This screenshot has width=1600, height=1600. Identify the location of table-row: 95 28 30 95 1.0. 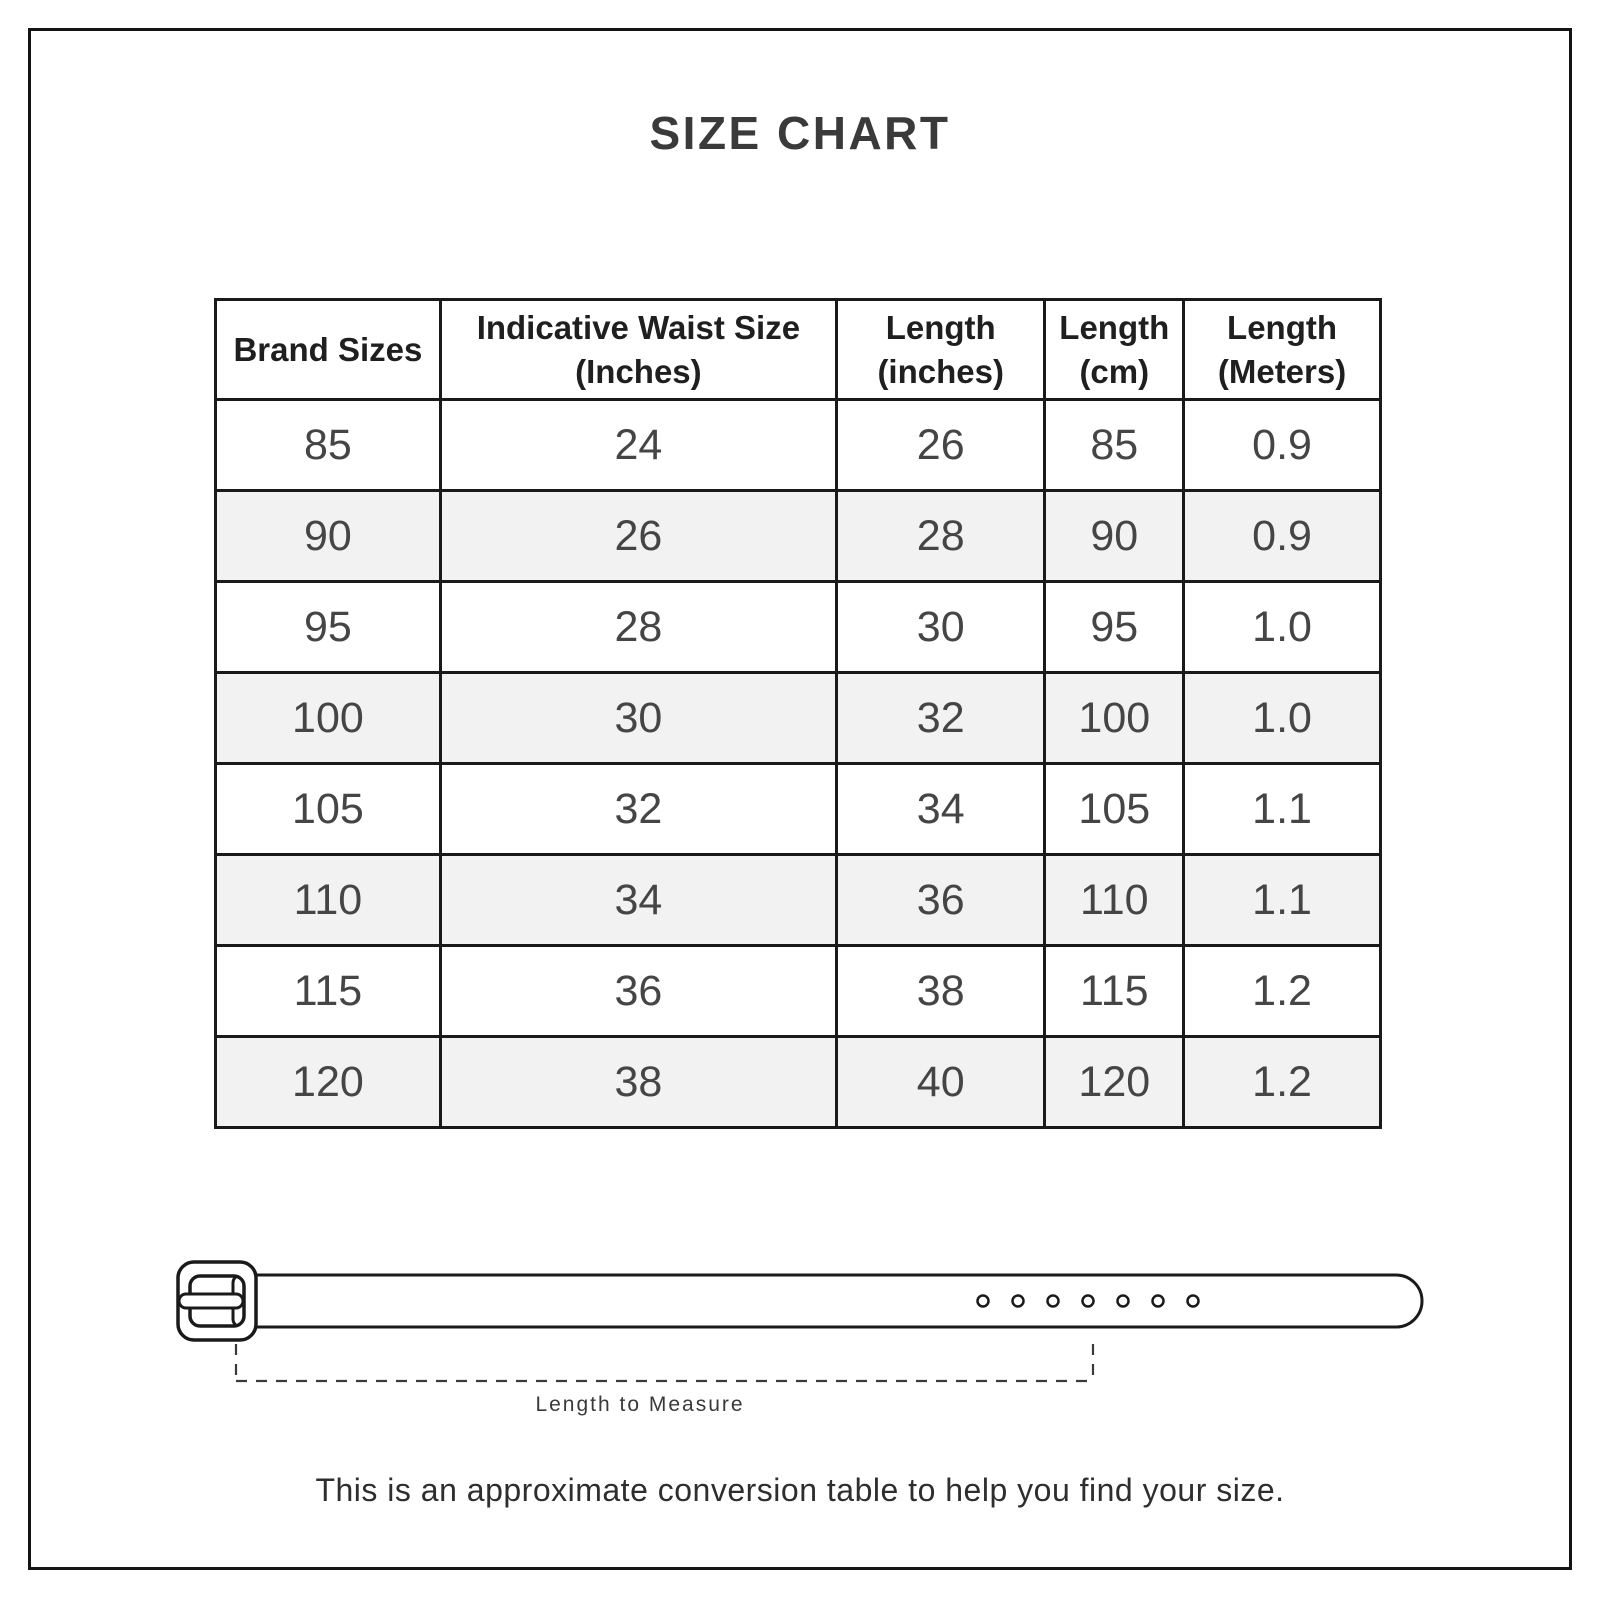
(798, 627).